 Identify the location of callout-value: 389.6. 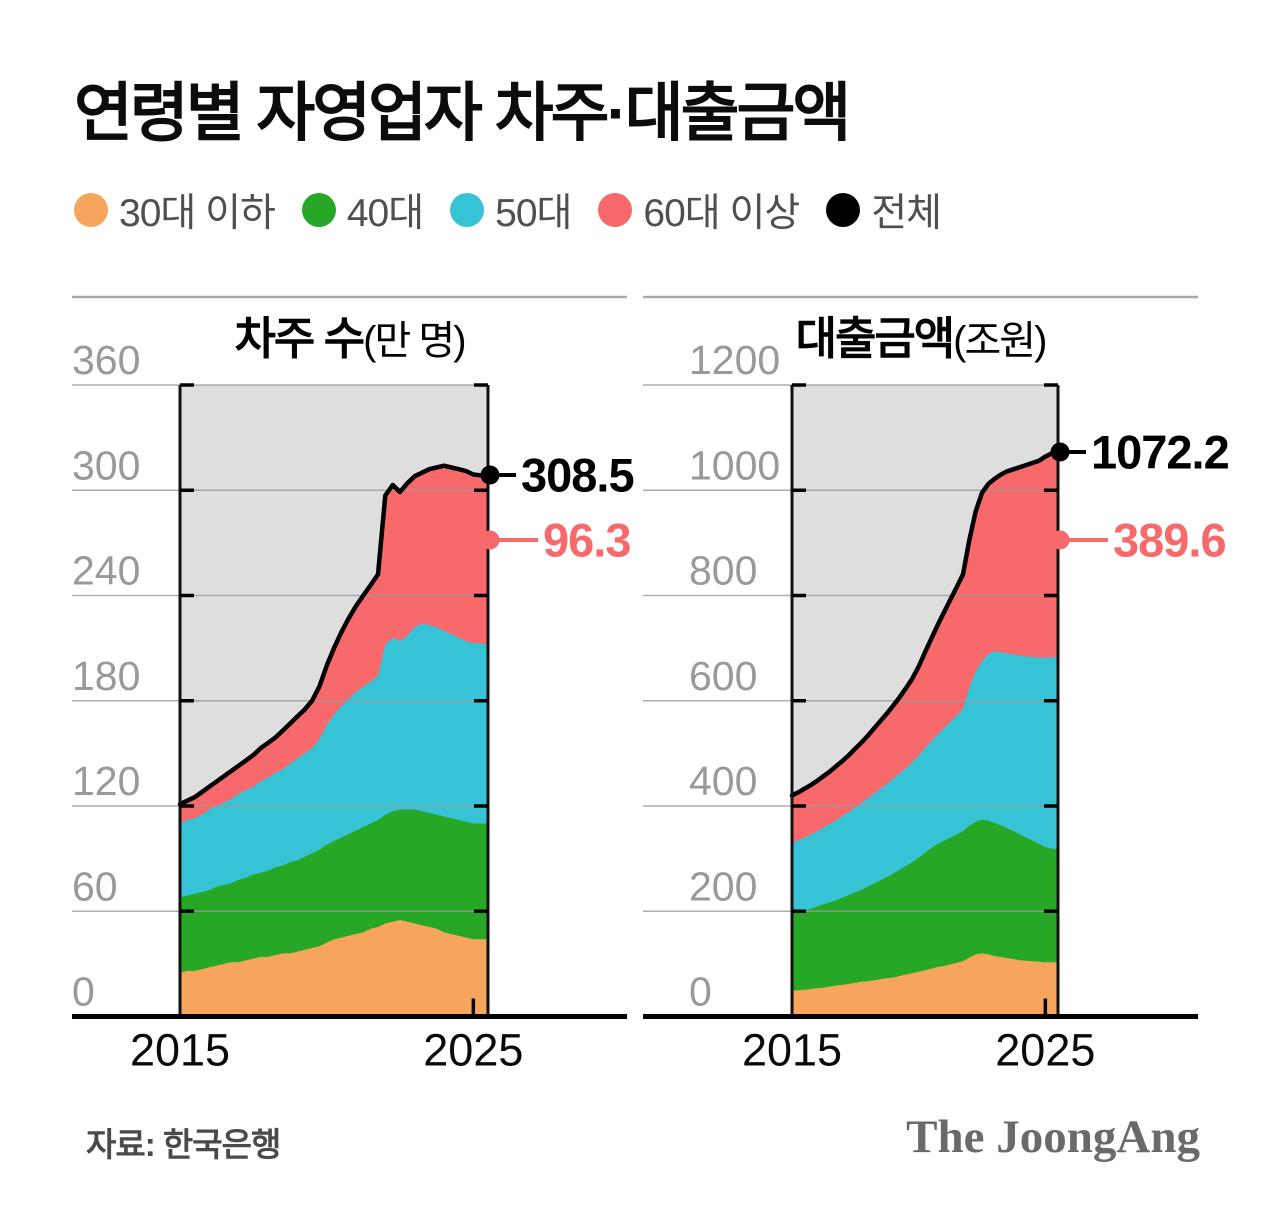
(1169, 540).